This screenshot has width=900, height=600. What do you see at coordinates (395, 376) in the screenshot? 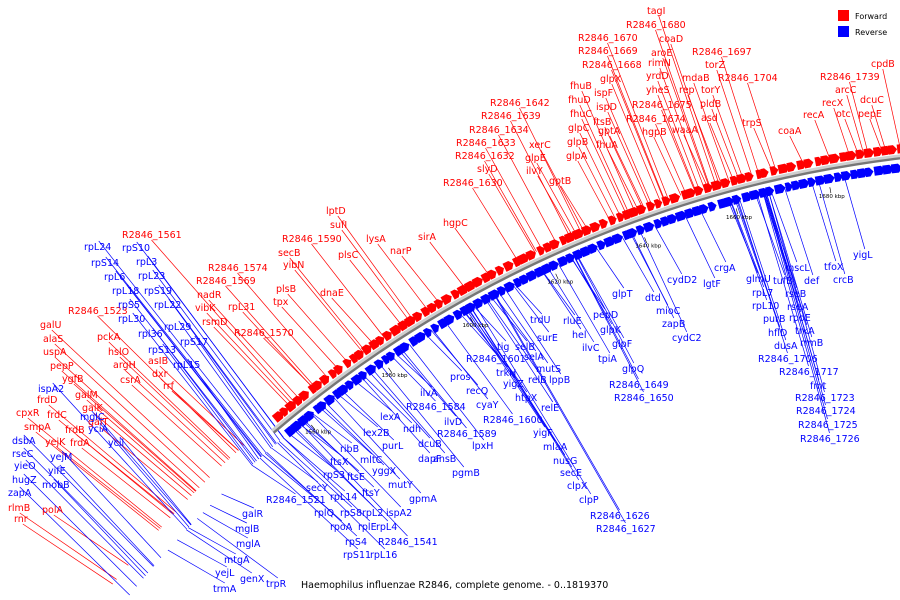
I see `tick-label: 1580 kbp` at bounding box center [395, 376].